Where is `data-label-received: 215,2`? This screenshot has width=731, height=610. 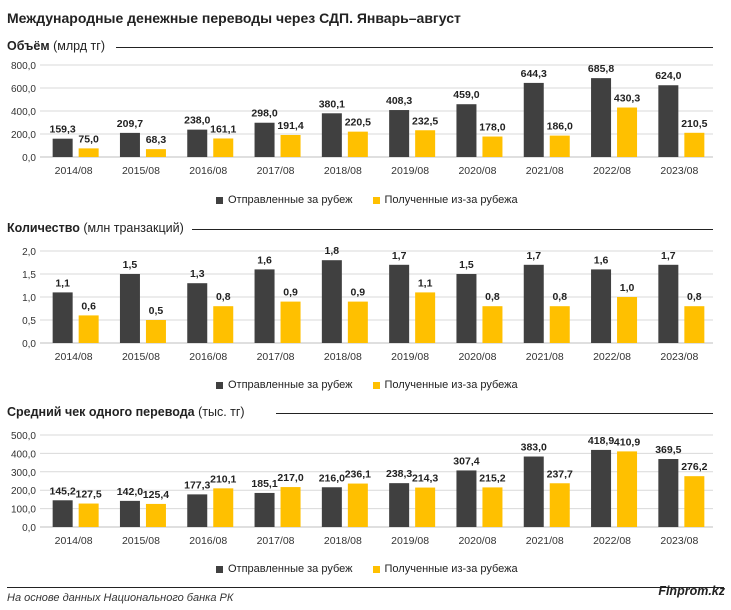
data-label-received: 215,2 is located at coordinates (492, 478).